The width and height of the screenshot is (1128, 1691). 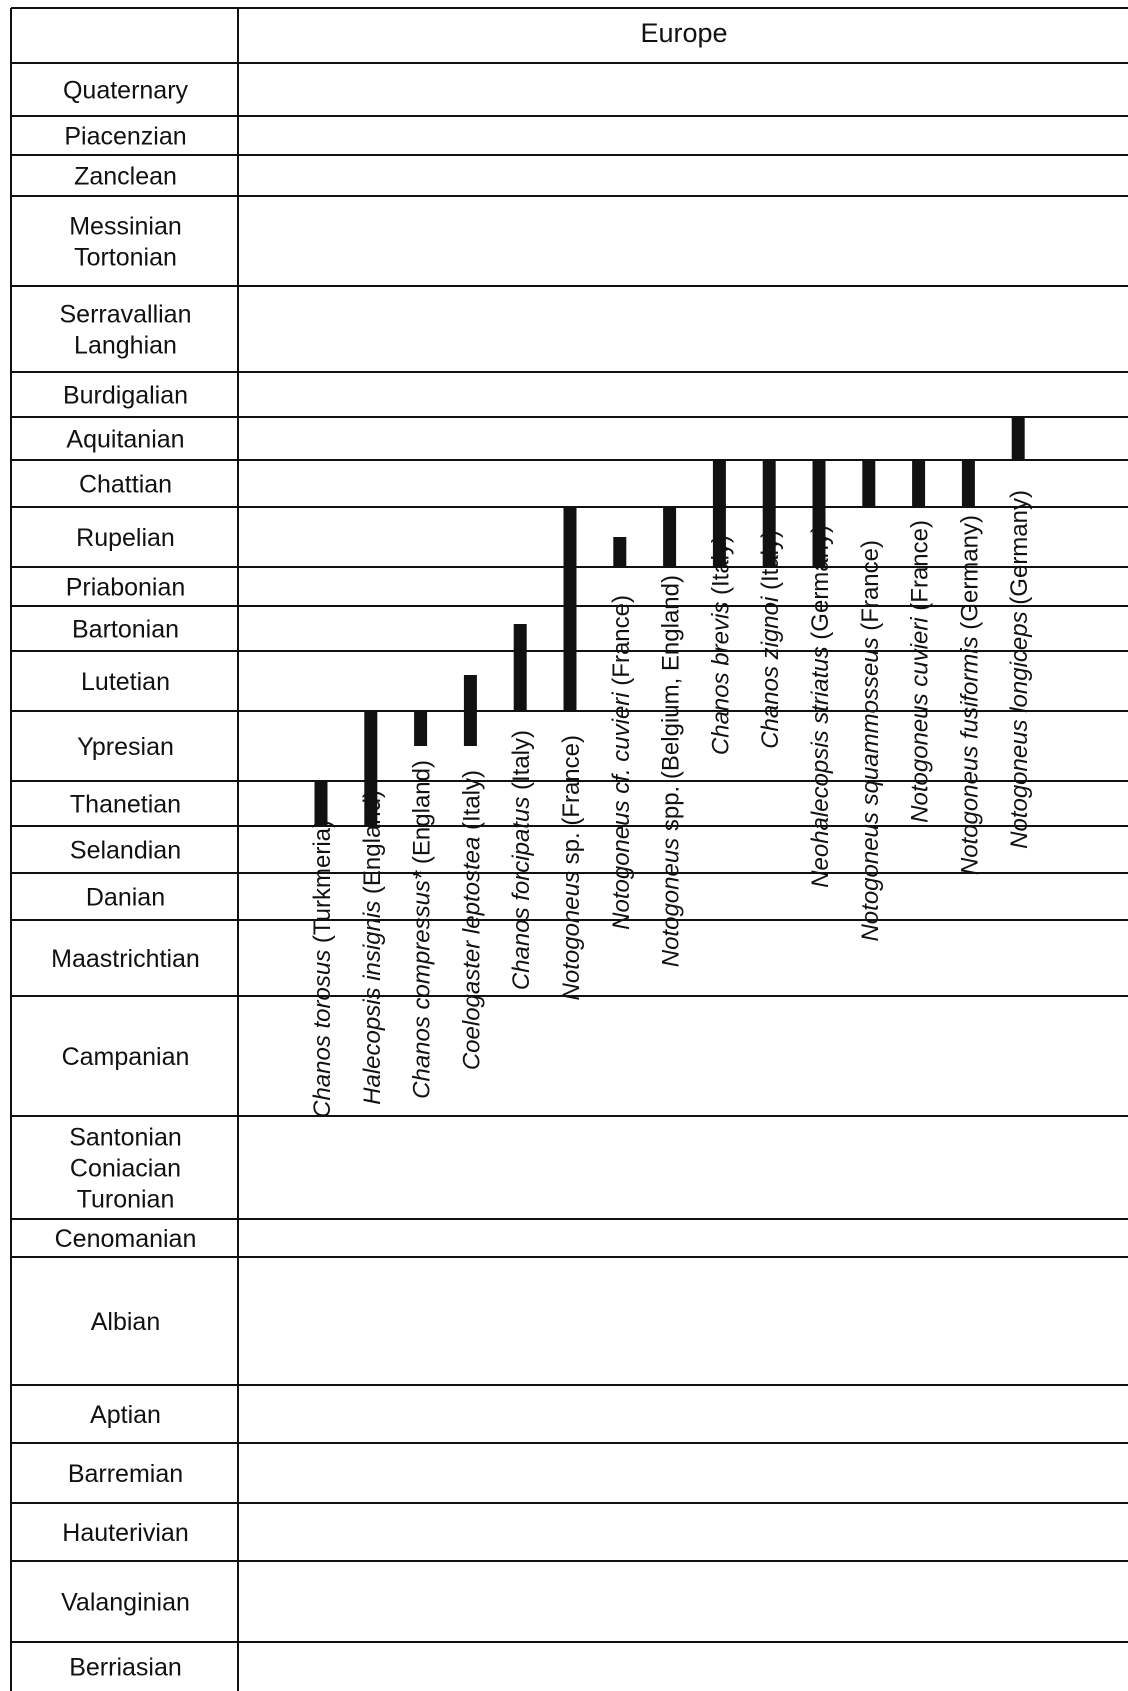 What do you see at coordinates (683, 33) in the screenshot?
I see `region-header: Europe` at bounding box center [683, 33].